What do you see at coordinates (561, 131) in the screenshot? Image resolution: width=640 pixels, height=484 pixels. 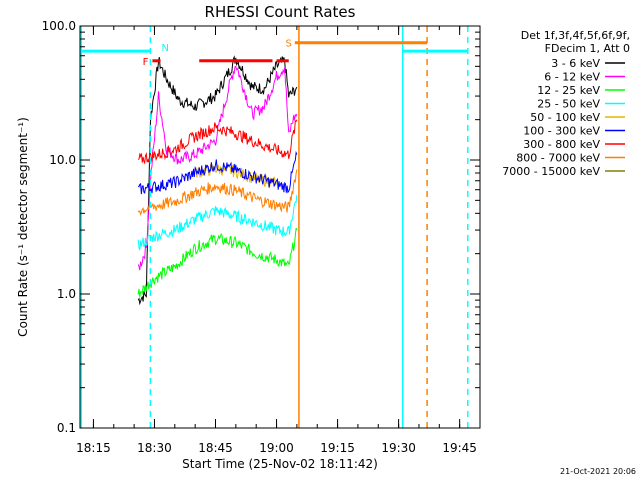 I see `legend-label: 100 - 300 keV` at bounding box center [561, 131].